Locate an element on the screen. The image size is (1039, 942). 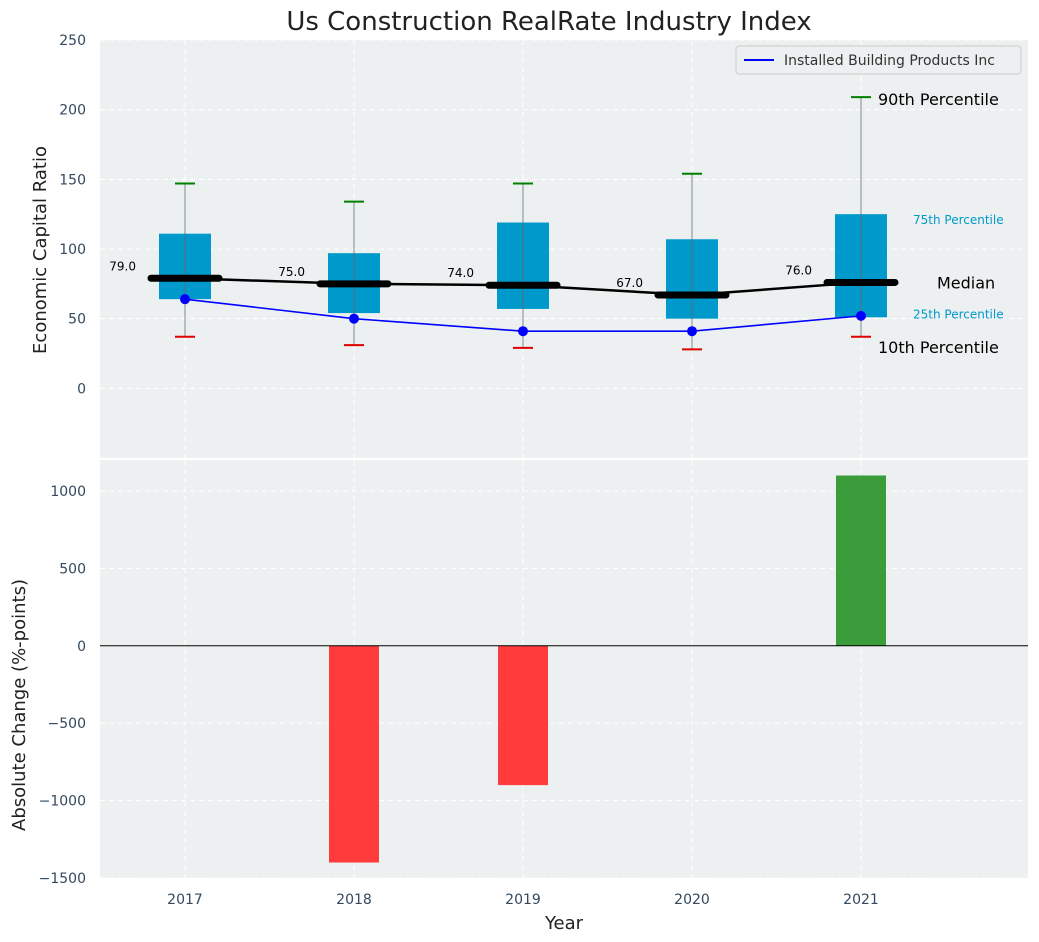
median-label: 74.0 is located at coordinates (460, 273).